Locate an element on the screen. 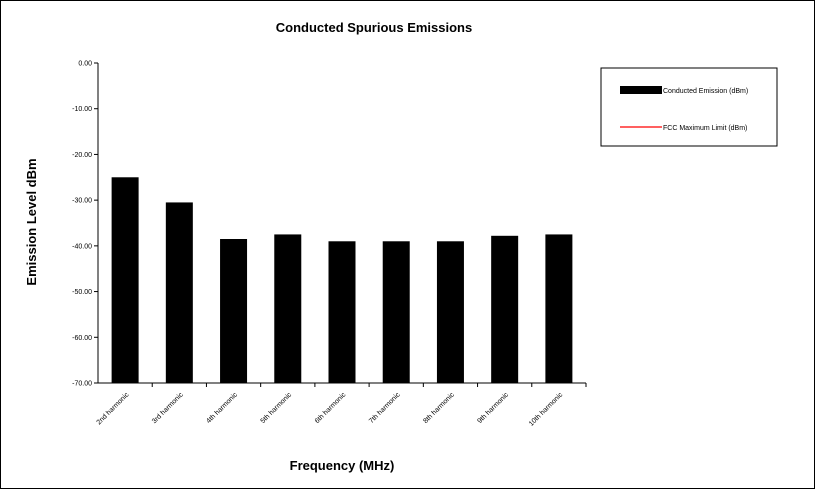  y-tick-label: -70.00 is located at coordinates (82, 384).